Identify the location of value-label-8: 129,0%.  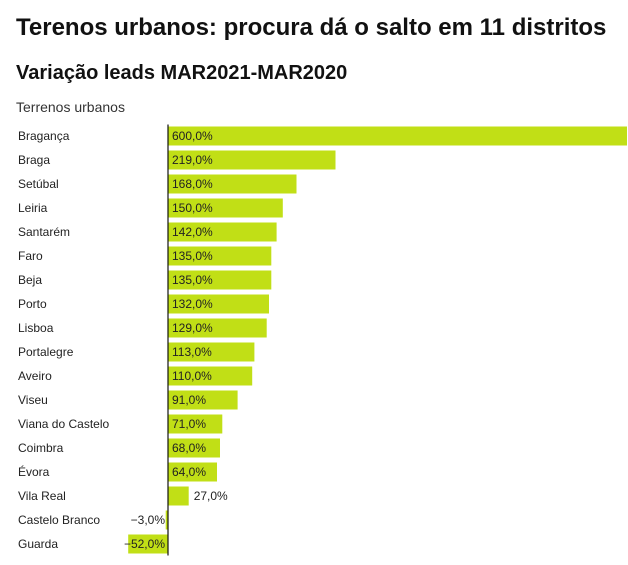
(192, 328).